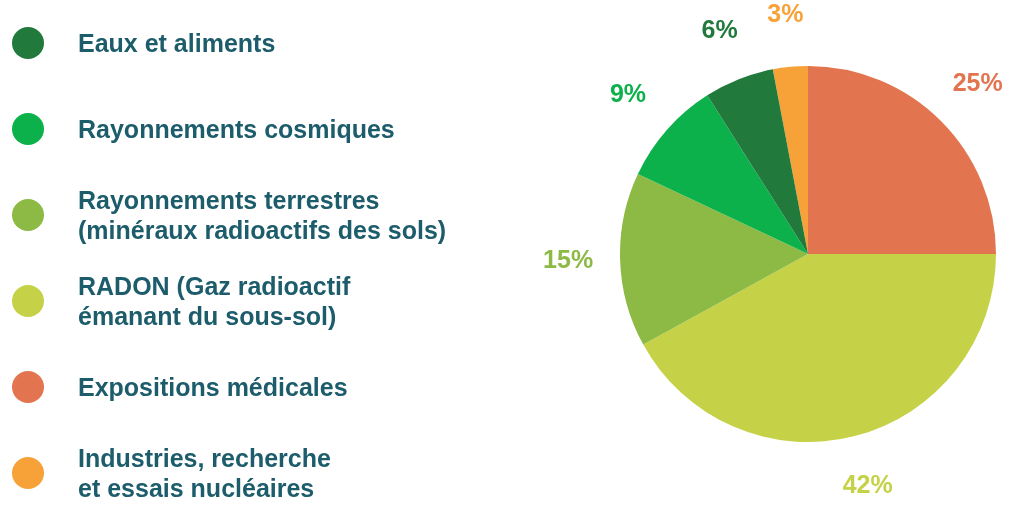 The height and width of the screenshot is (508, 1012). Describe the element at coordinates (214, 301) in the screenshot. I see `legend-label: RADON (Gaz radioactif émanant du sous-sol)` at that location.